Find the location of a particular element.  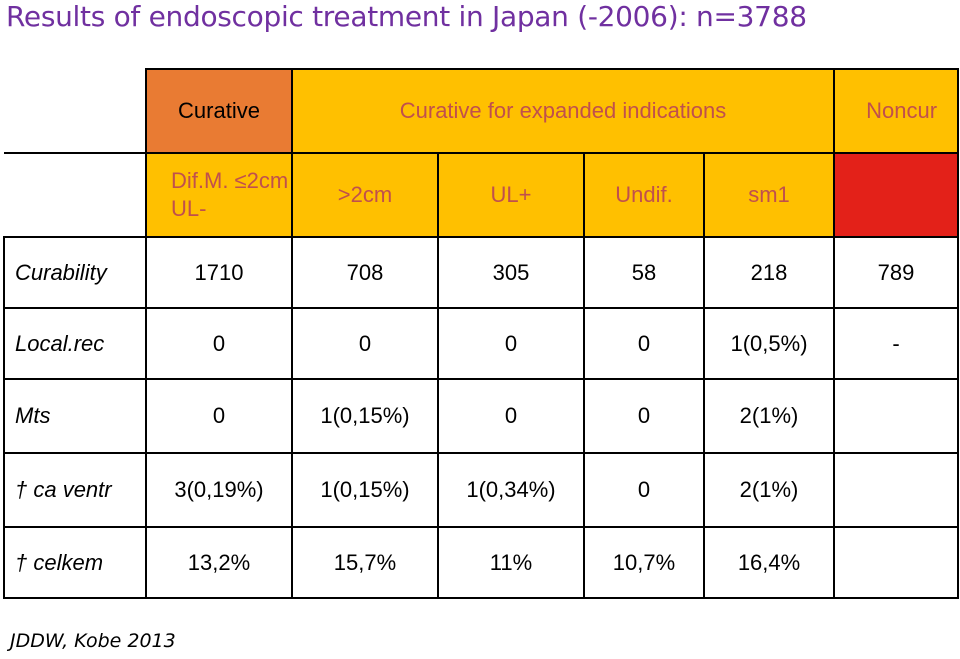

table-row: Local.rec 0 0 0 0 1(0,5%) - is located at coordinates (481, 343).